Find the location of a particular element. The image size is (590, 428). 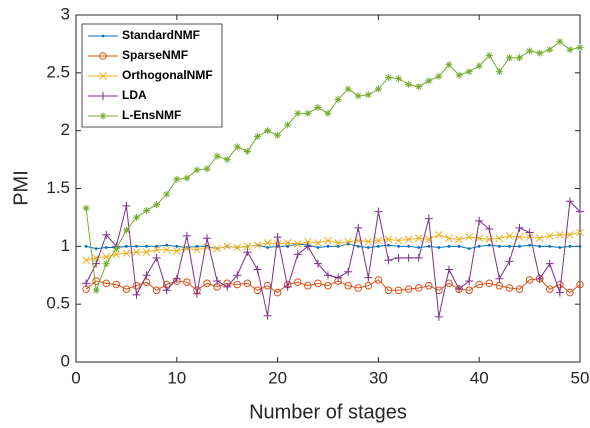

y-tick-label: 3 is located at coordinates (65, 13).